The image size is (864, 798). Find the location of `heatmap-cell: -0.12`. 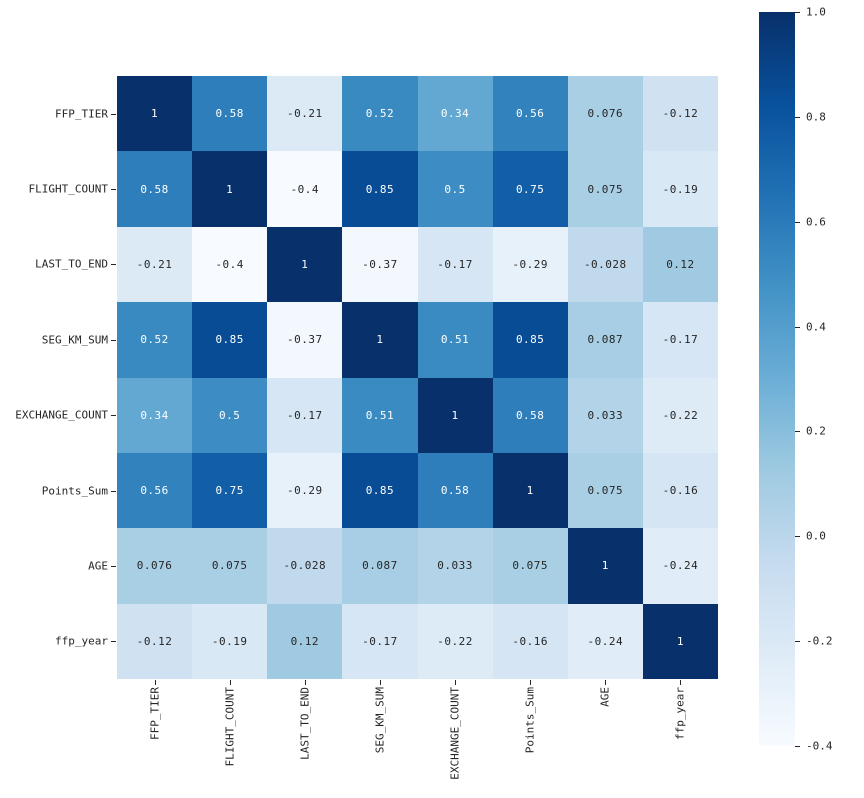

heatmap-cell: -0.12 is located at coordinates (680, 114).